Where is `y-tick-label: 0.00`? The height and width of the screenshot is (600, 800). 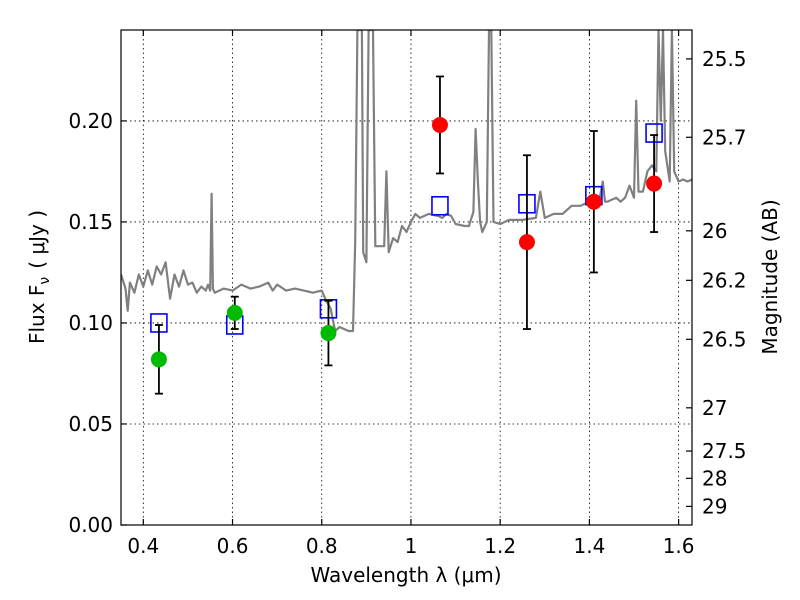 y-tick-label: 0.00 is located at coordinates (90, 525).